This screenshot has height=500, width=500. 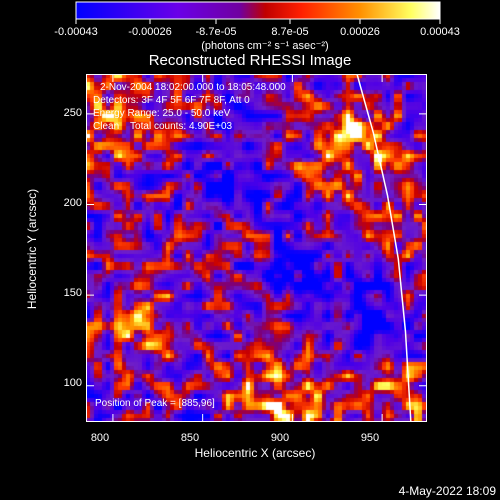 I want to click on colorbar-ticks, so click(x=258, y=21).